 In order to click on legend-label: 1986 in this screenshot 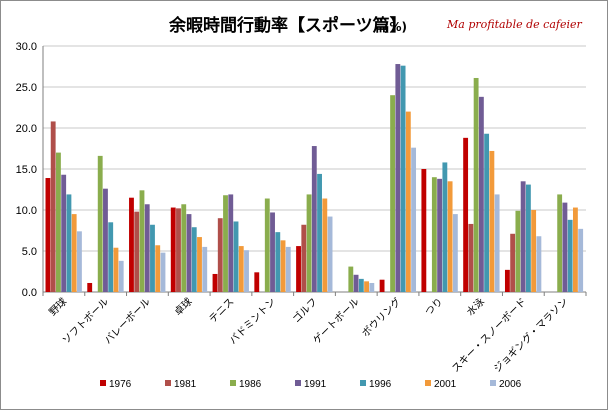, I will do `click(250, 384)`.